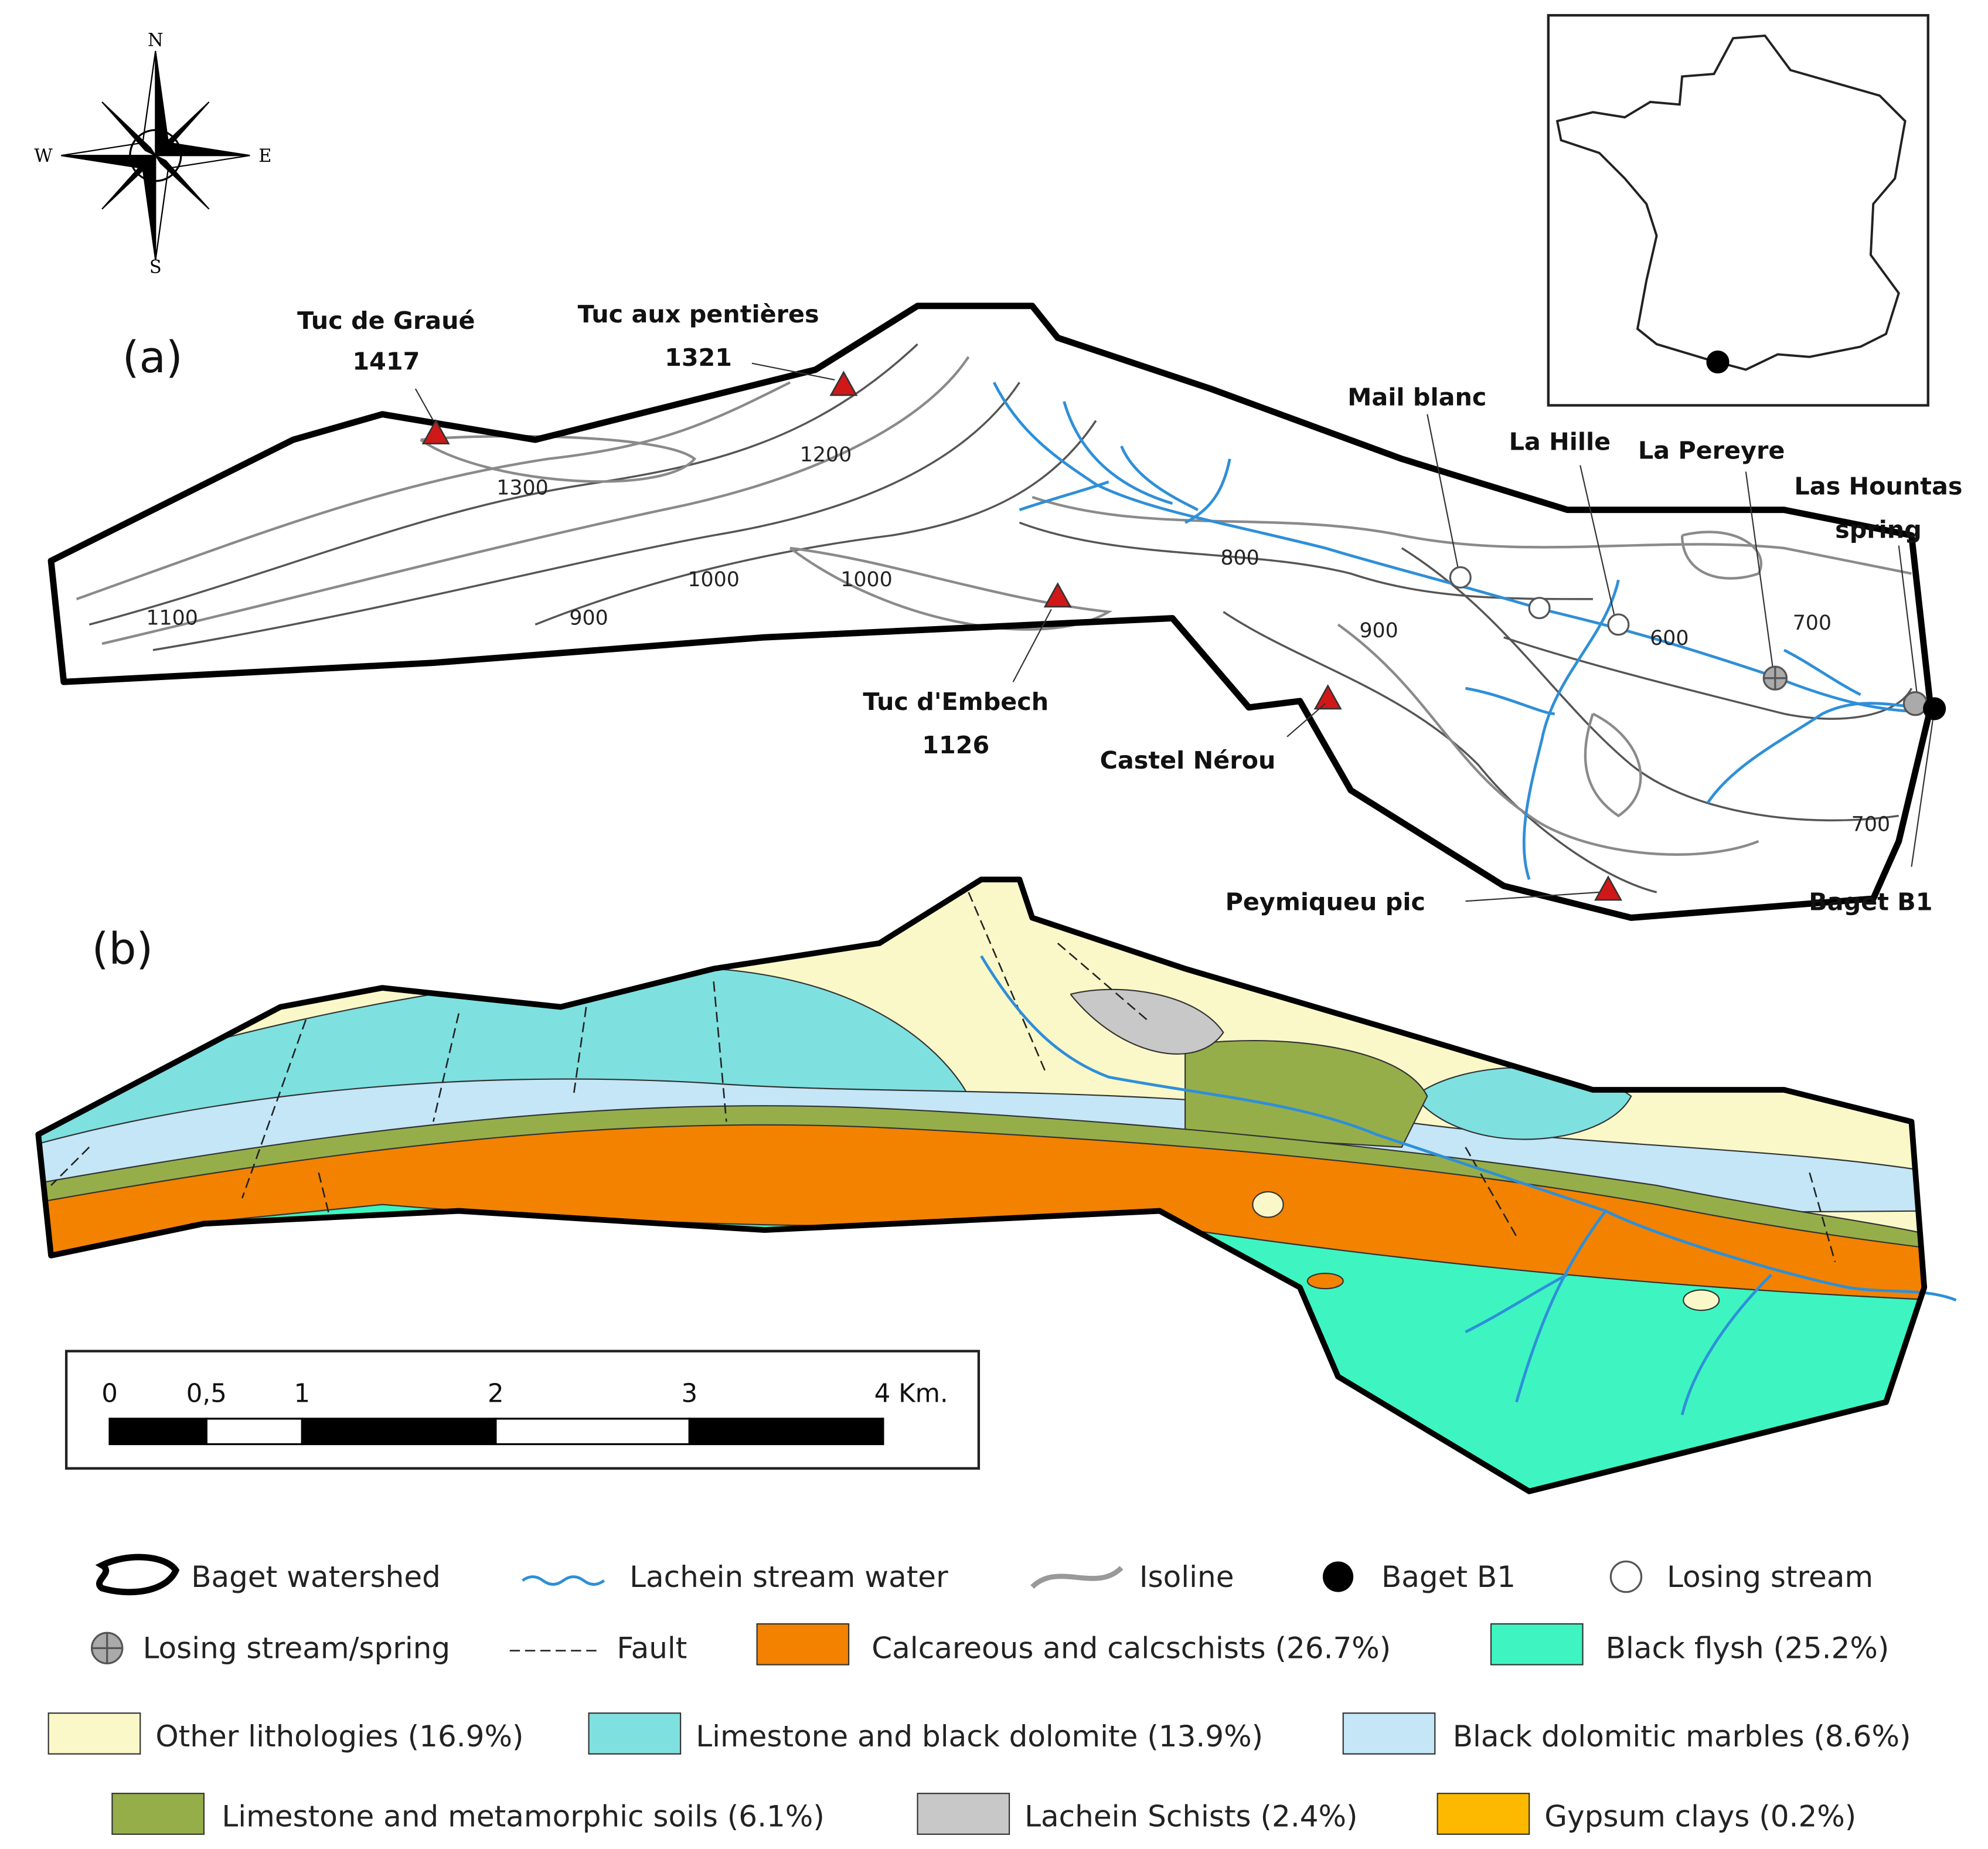 The height and width of the screenshot is (1849, 1988). What do you see at coordinates (265, 156) in the screenshot?
I see `compass-e: E` at bounding box center [265, 156].